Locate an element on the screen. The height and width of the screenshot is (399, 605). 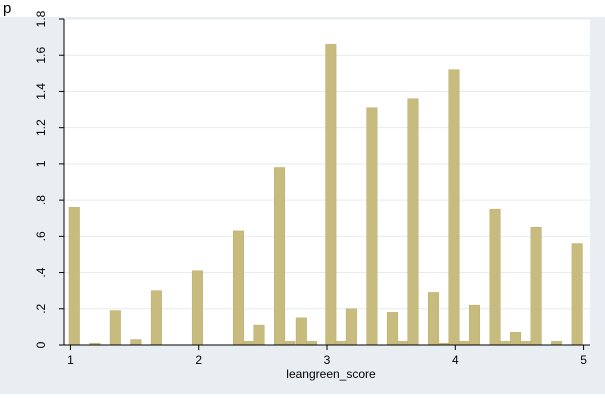
y-tick-label: 1.8 is located at coordinates (41, 18).